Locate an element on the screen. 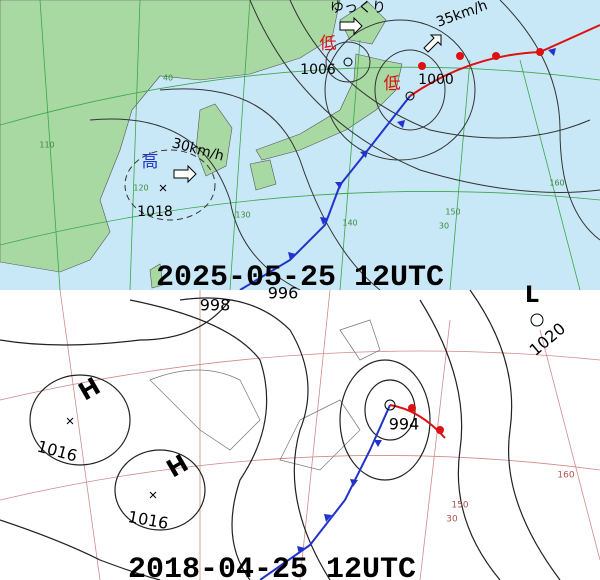 Image resolution: width=600 pixels, height=580 pixels. taiwan is located at coordinates (156, 276).